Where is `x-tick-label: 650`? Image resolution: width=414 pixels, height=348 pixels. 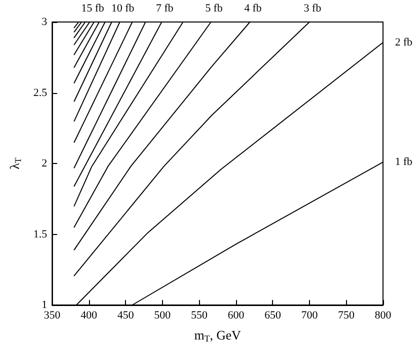
x-tick-label: 650 is located at coordinates (273, 316).